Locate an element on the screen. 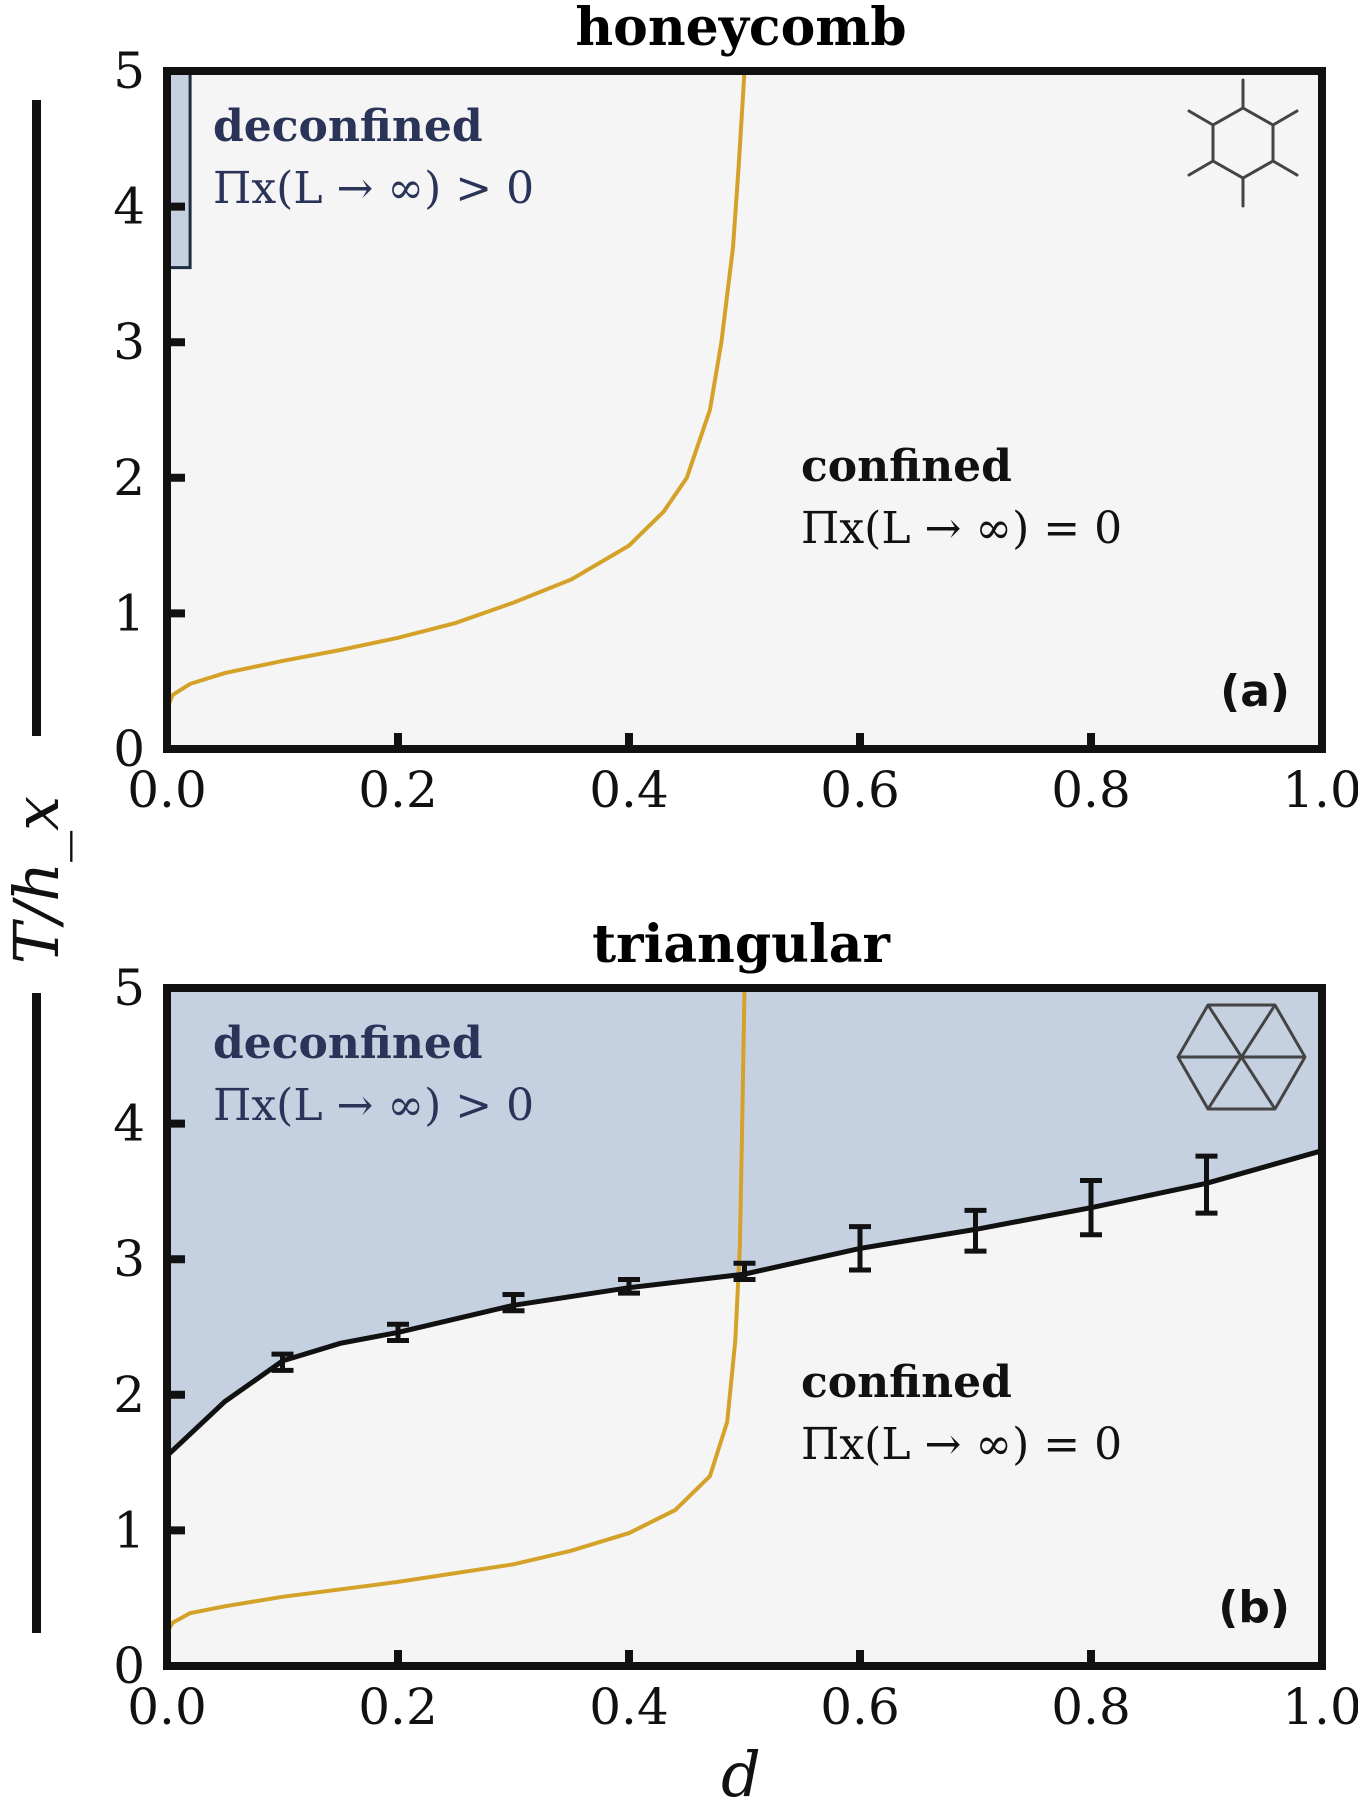  error-bars is located at coordinates (744, 1263).